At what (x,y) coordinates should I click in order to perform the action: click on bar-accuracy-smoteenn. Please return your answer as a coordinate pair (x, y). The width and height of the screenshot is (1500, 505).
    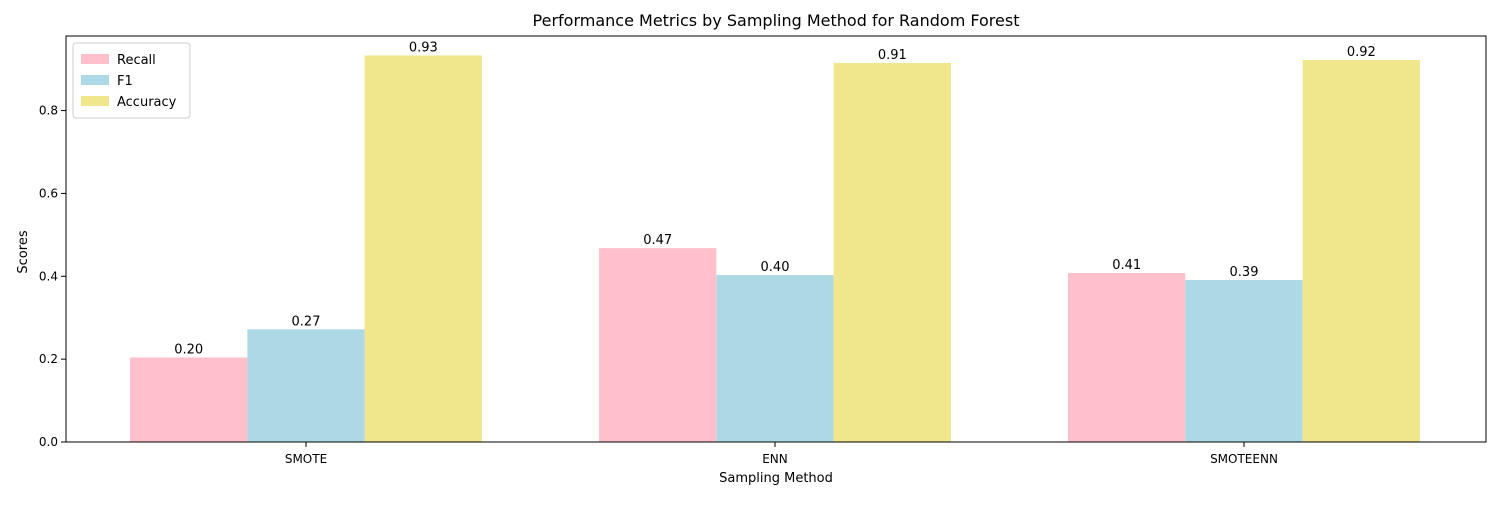
    Looking at the image, I should click on (1361, 251).